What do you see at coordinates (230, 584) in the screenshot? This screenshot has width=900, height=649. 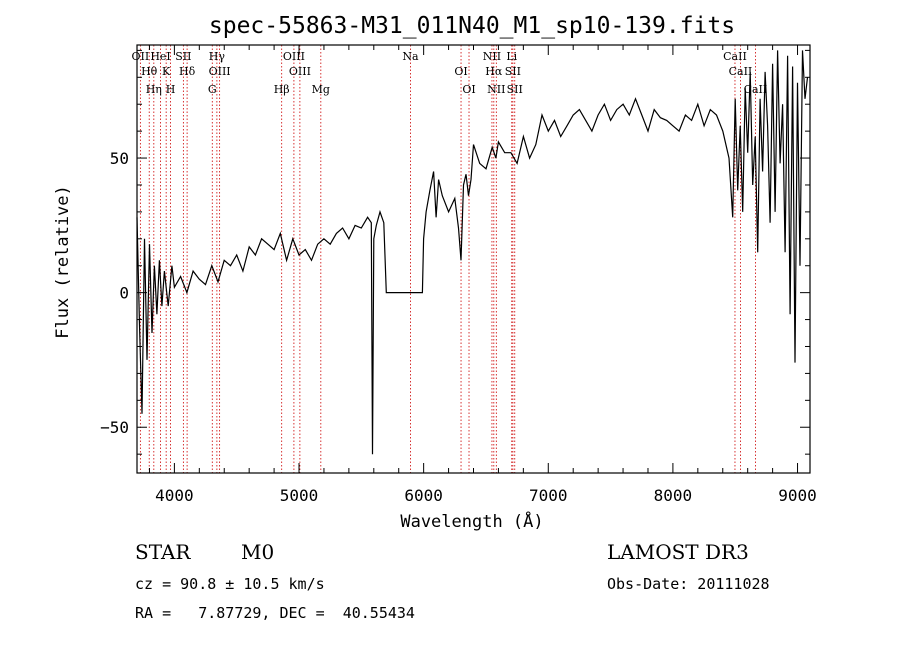 I see `redshift-velocity: cz = 90.8 ± 10.5 km/s` at bounding box center [230, 584].